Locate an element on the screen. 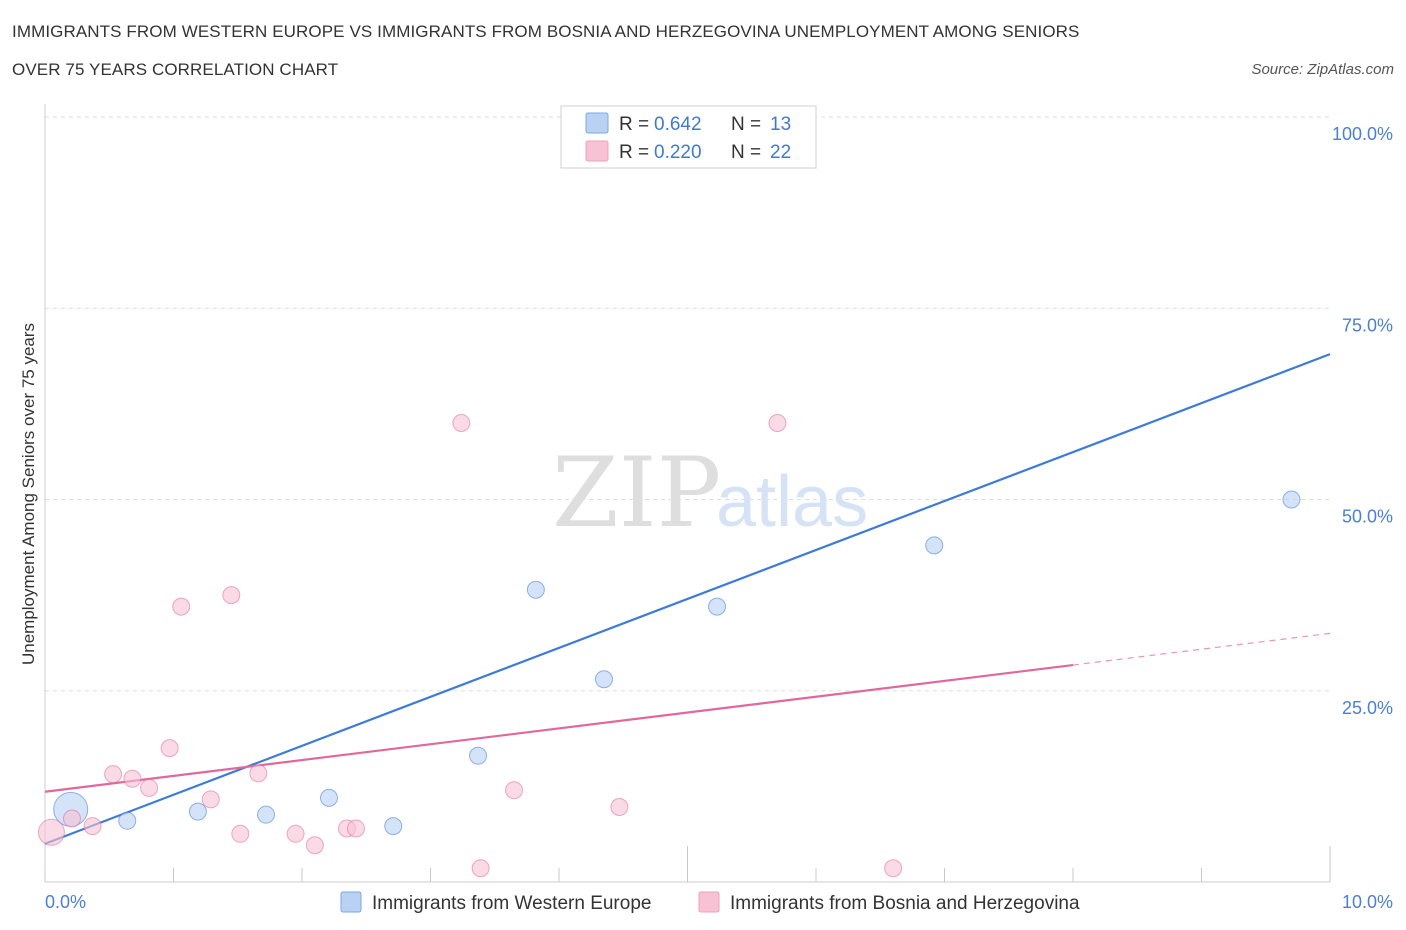 This screenshot has height=930, width=1406. watermark-zip: ZIP is located at coordinates (636, 493).